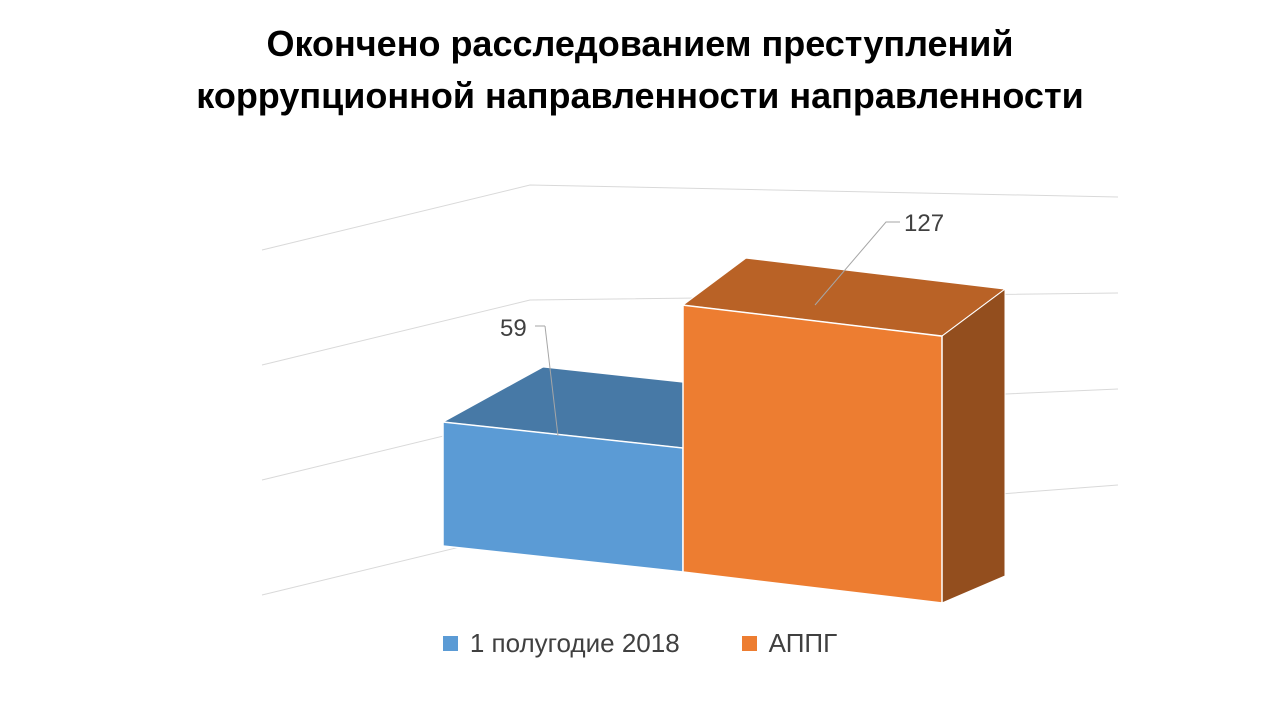  I want to click on chart-title-line-1: Окончено расследованием преступлений, so click(640, 43).